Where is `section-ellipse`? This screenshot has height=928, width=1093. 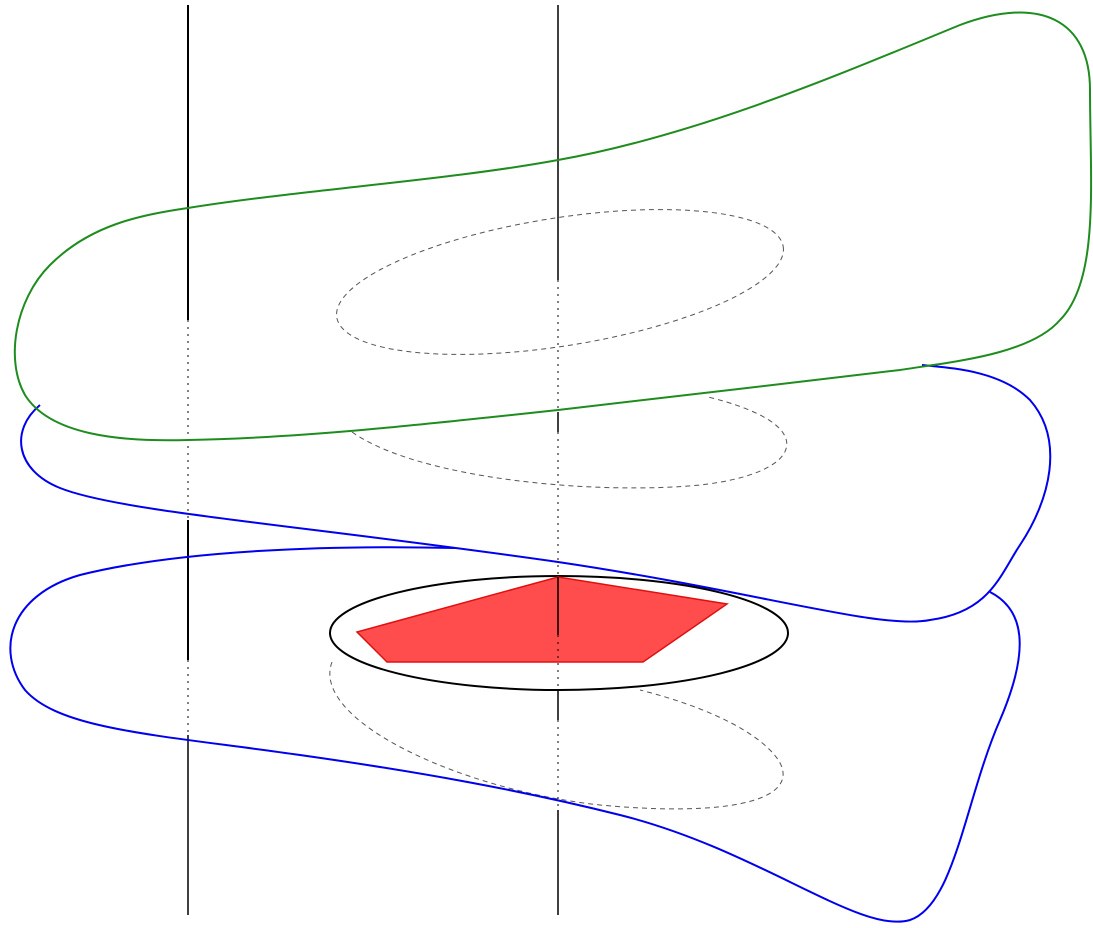
section-ellipse is located at coordinates (559, 633).